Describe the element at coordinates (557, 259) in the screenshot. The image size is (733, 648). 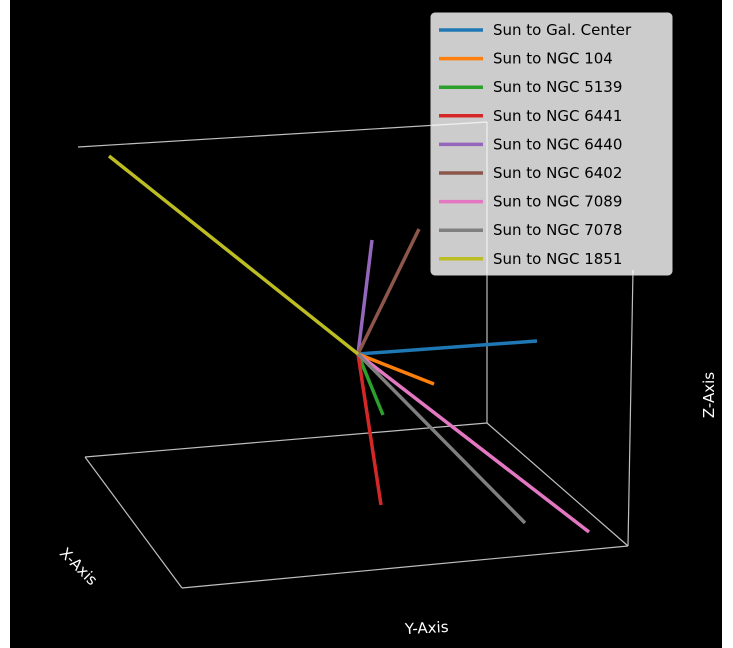
I see `legend-label: Sun to NGC 1851` at that location.